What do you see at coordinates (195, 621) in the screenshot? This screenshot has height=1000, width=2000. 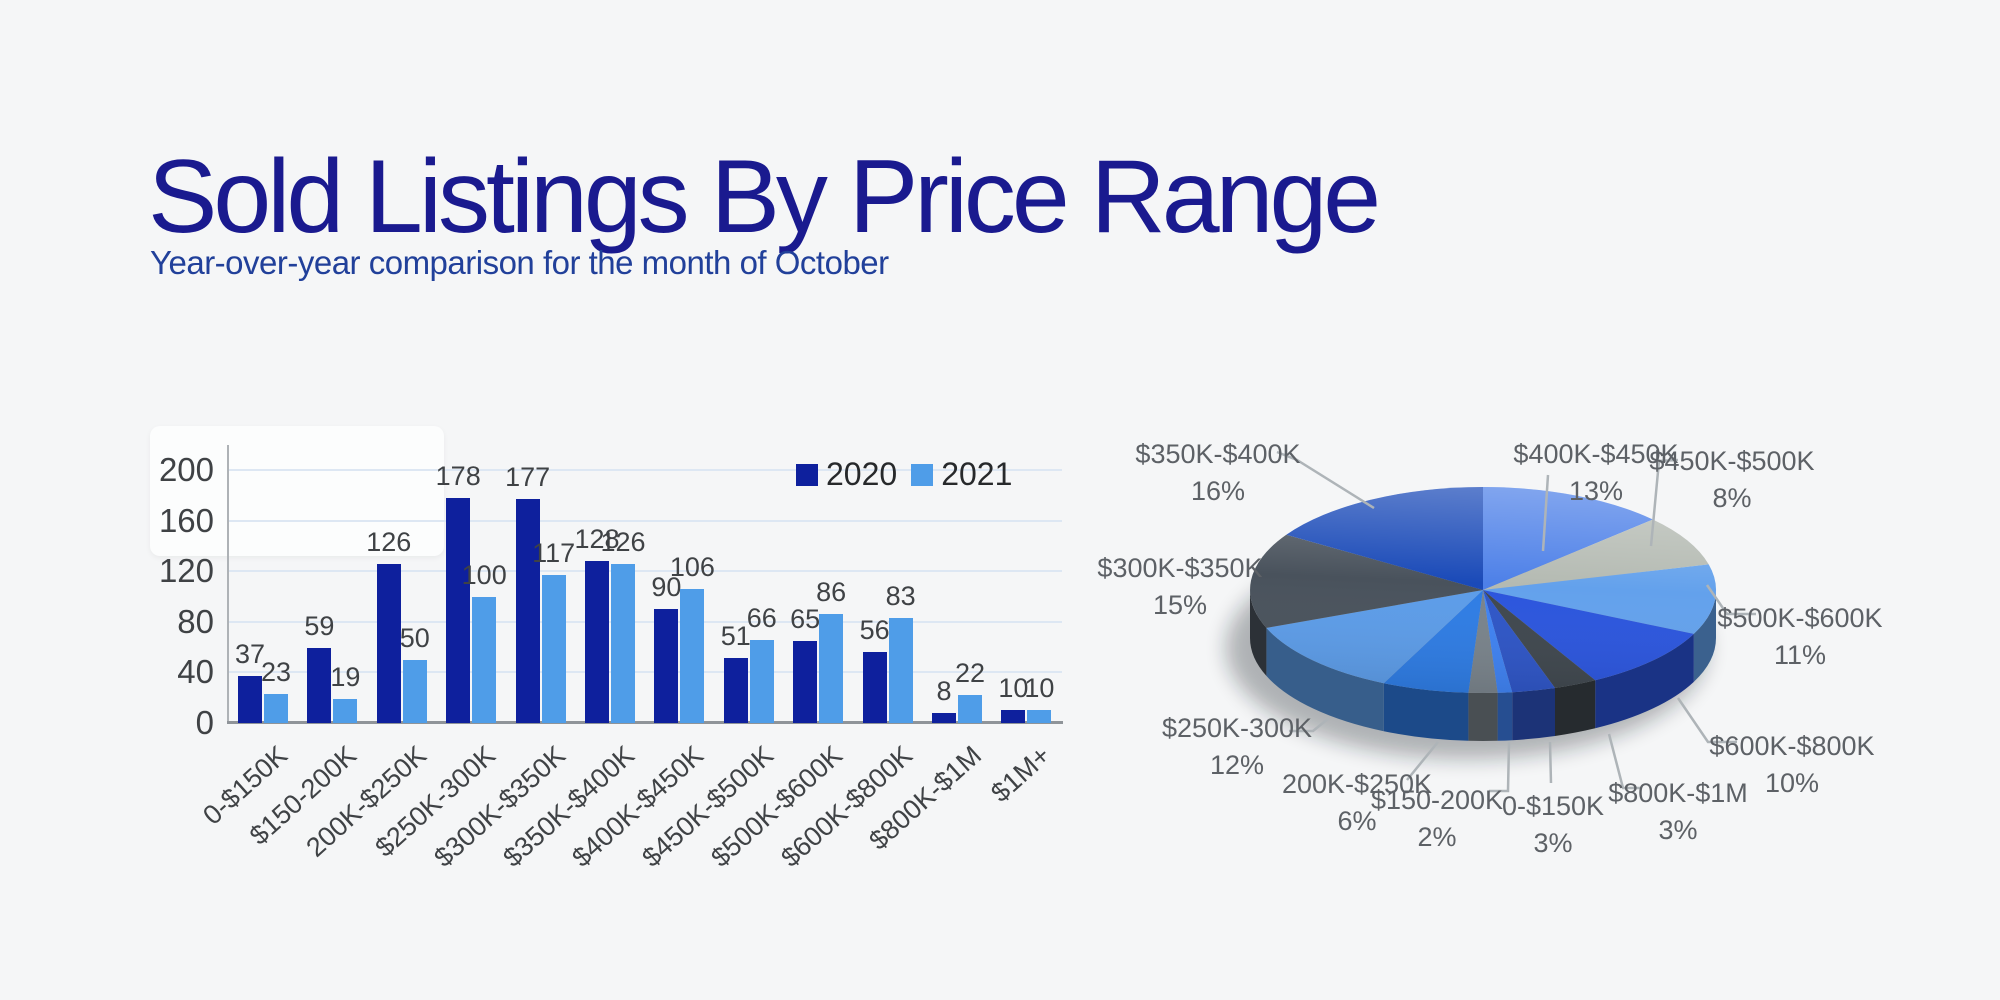 I see `y-axis-tick-label: 80` at bounding box center [195, 621].